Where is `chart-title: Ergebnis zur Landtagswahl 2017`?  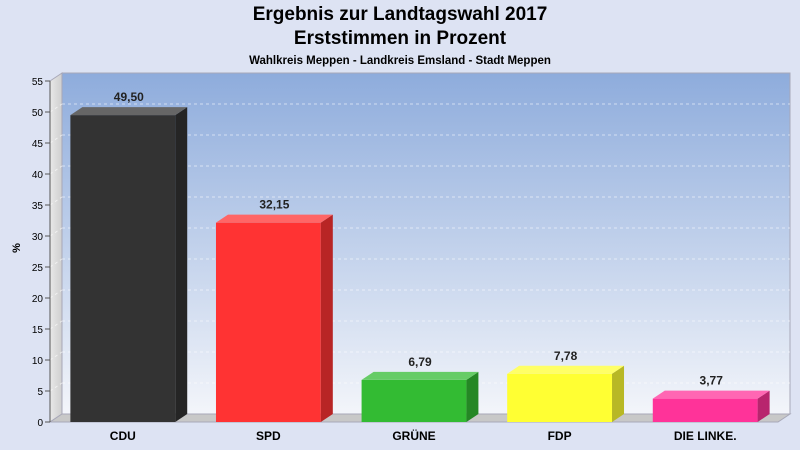
chart-title: Ergebnis zur Landtagswahl 2017 is located at coordinates (400, 14).